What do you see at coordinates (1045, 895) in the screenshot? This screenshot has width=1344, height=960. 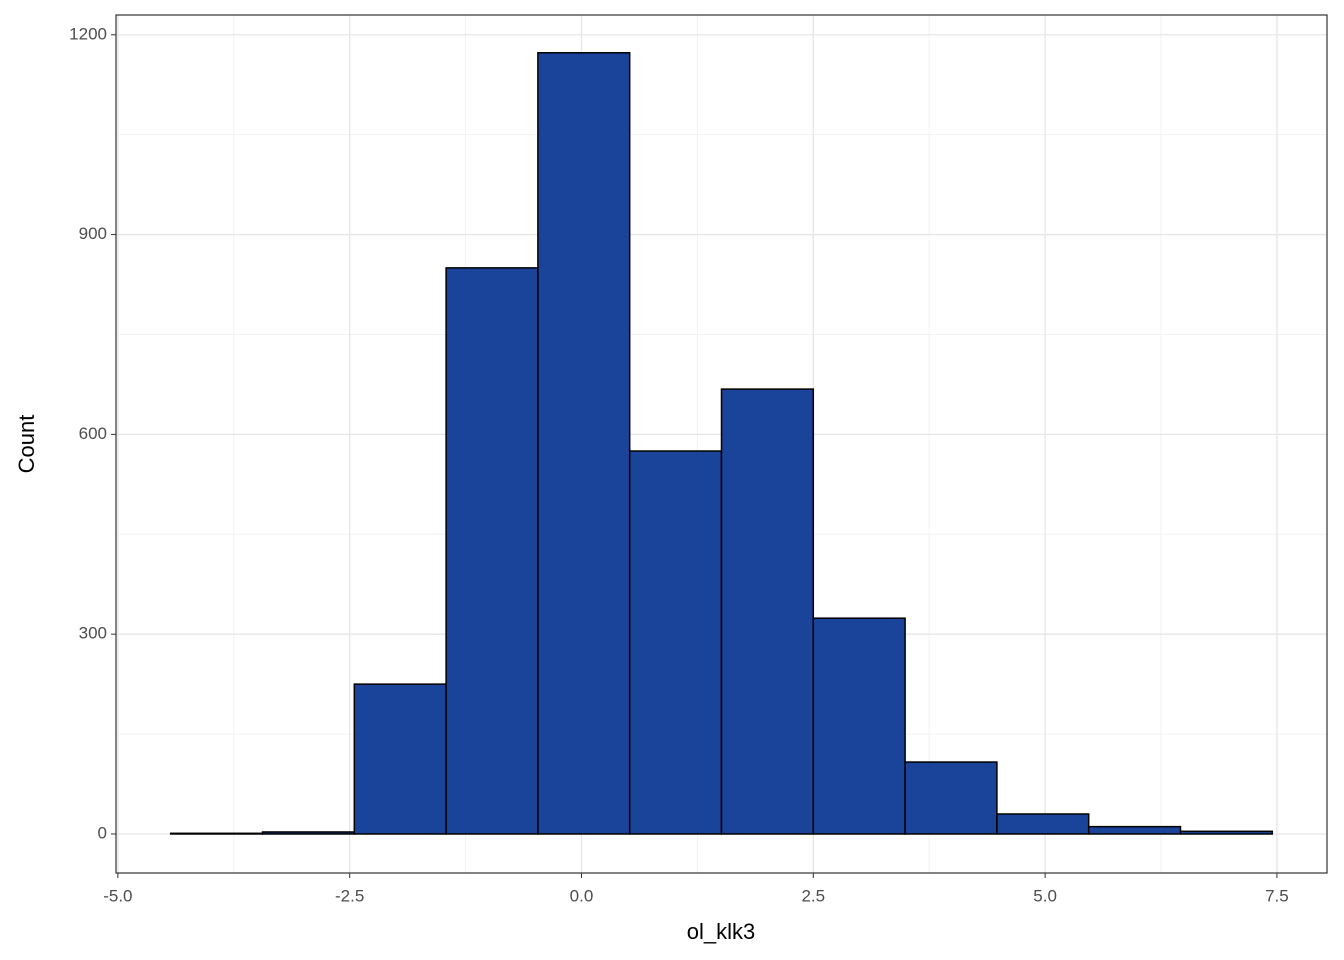 I see `x-tick-label: 5.0` at bounding box center [1045, 895].